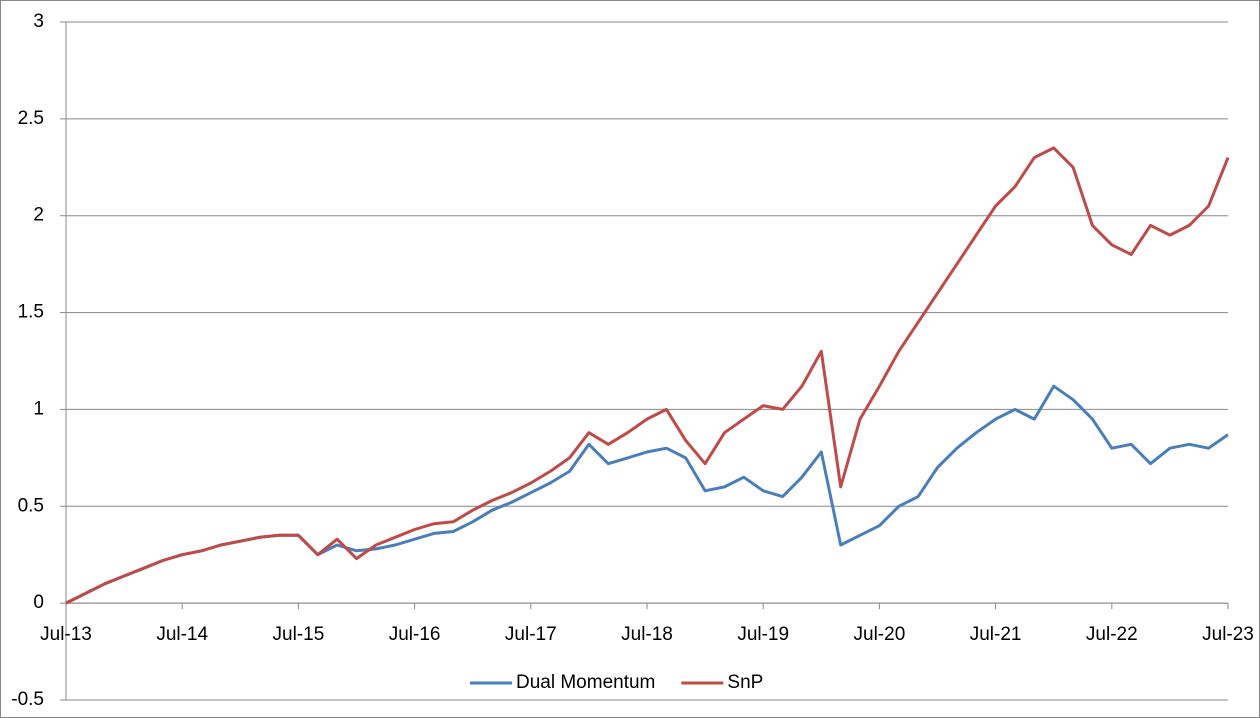 Image resolution: width=1260 pixels, height=718 pixels. What do you see at coordinates (531, 634) in the screenshot?
I see `x-tick-label: Jul-17` at bounding box center [531, 634].